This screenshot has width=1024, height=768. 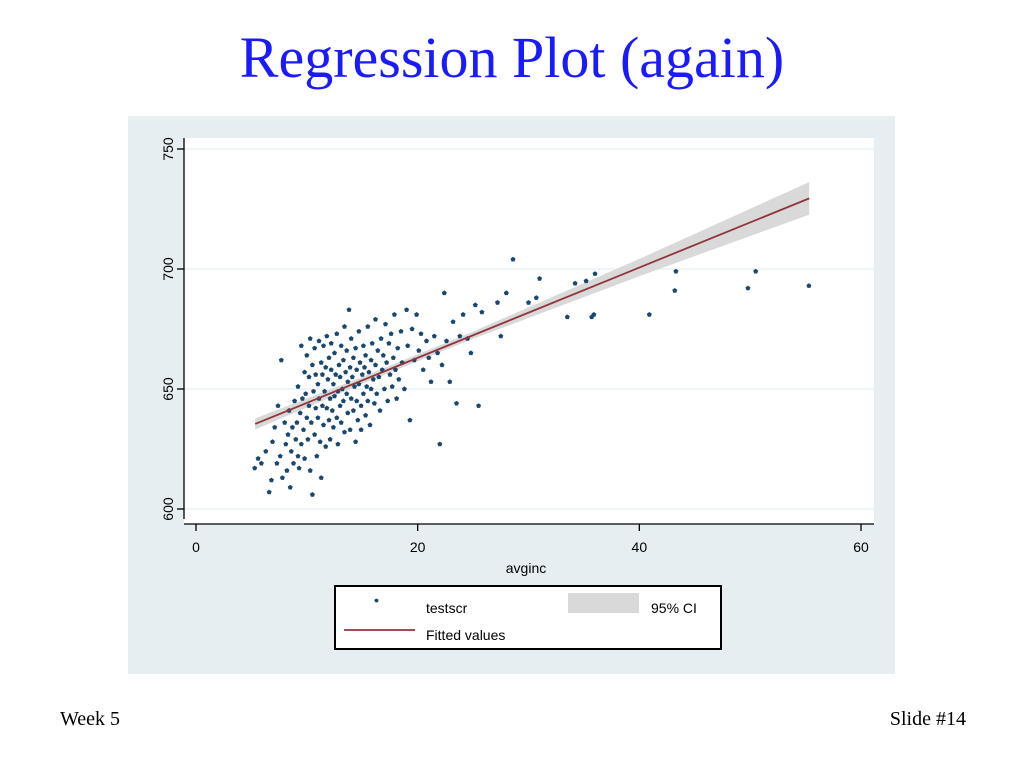 I want to click on legend-ci-label: 95% CI, so click(x=674, y=608).